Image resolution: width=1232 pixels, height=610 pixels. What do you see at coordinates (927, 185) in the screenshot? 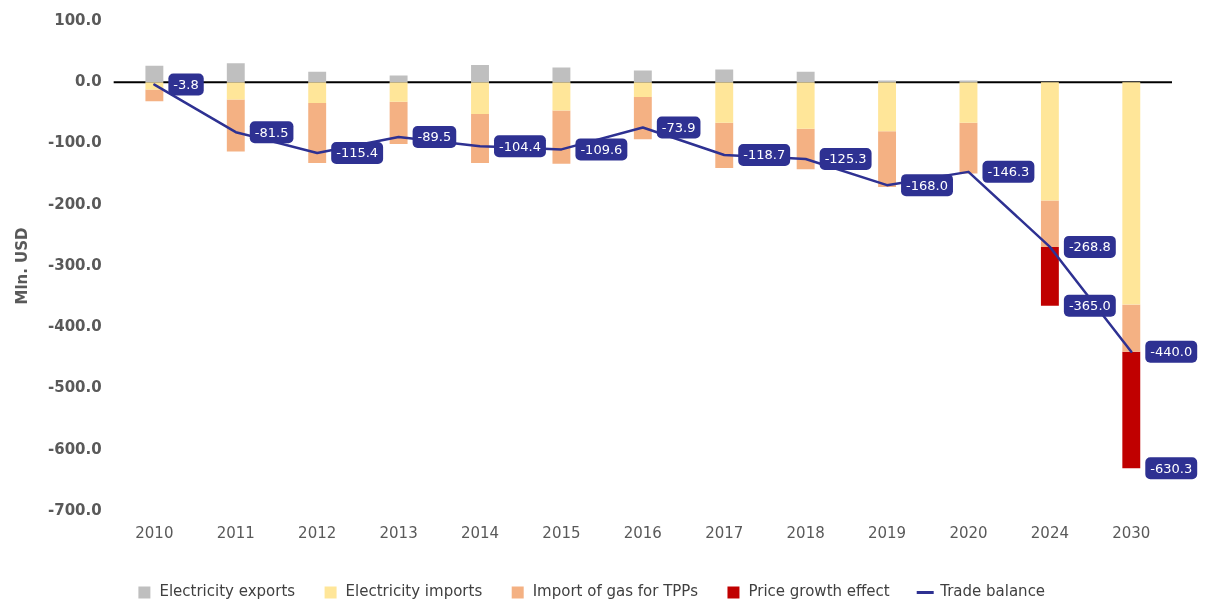
I see `data-label: -168.0` at bounding box center [927, 185].